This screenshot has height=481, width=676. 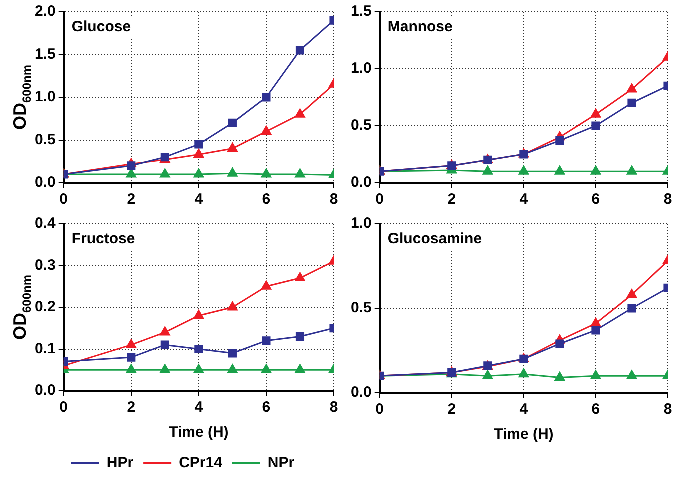 I want to click on legend-label: NPr, so click(x=281, y=463).